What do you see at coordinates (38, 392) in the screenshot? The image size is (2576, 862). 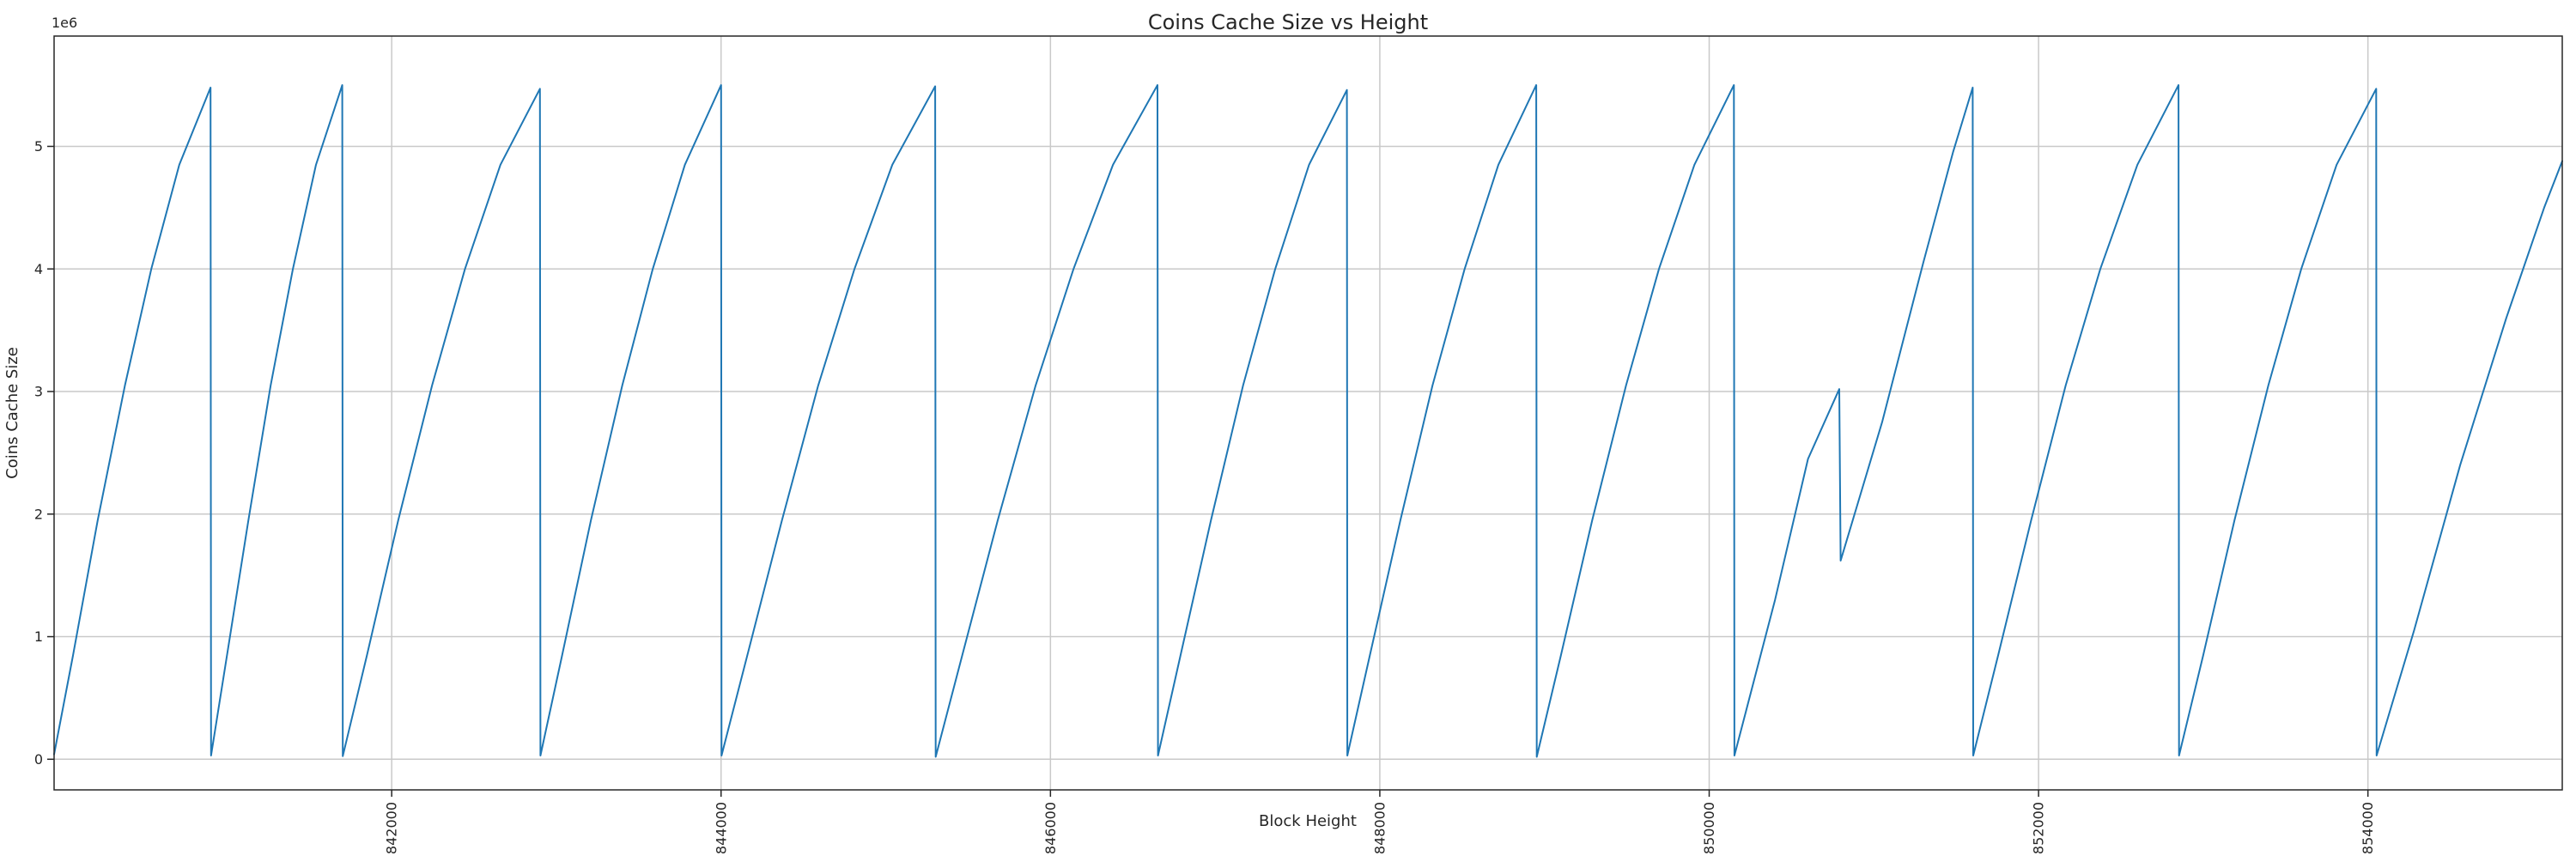 I see `y-tick-label: 3` at bounding box center [38, 392].